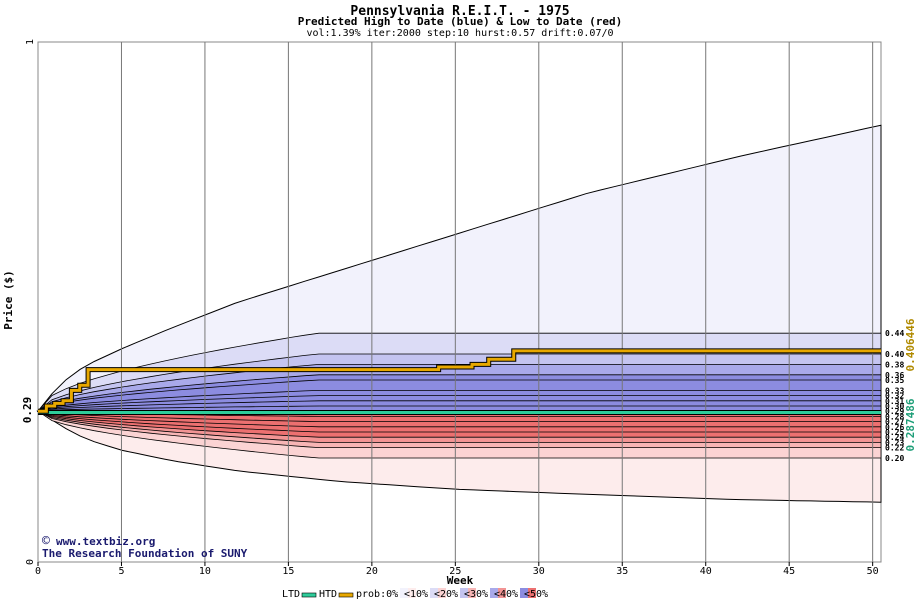 This screenshot has width=920, height=600. Describe the element at coordinates (27, 410) in the screenshot. I see `current-price-label: 0.29` at that location.